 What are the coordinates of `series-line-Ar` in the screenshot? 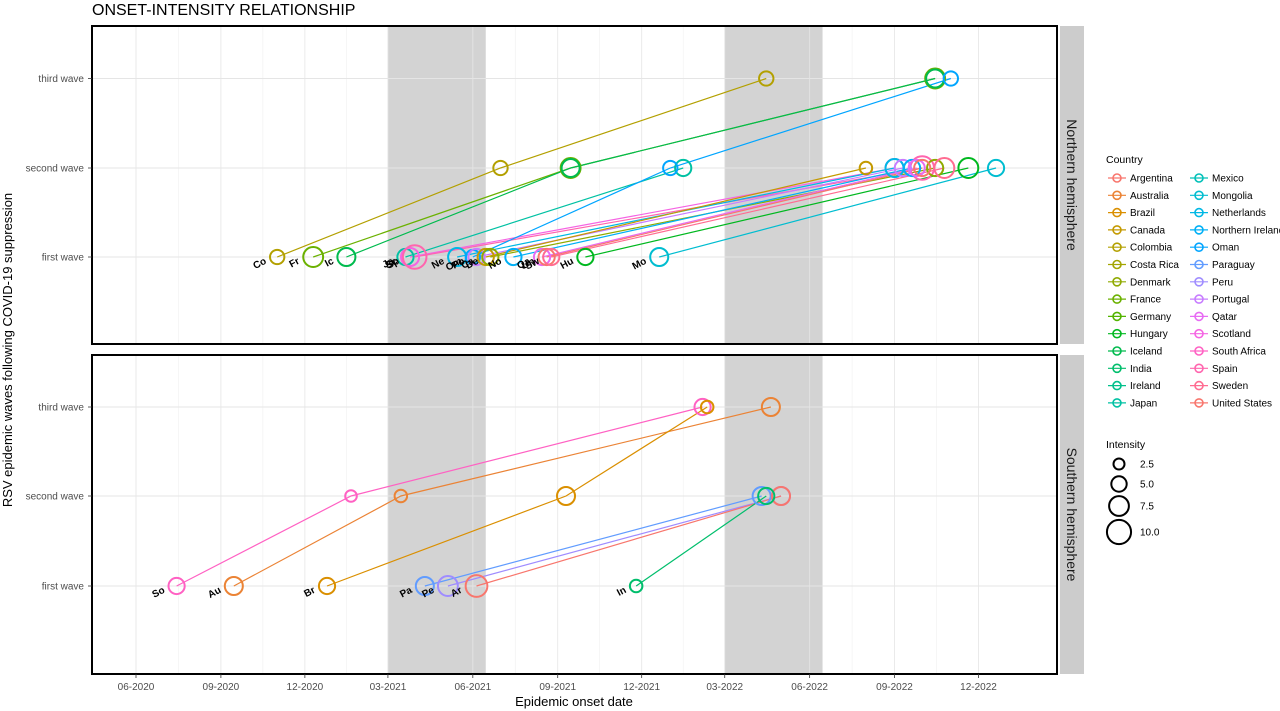 It's located at (629, 541).